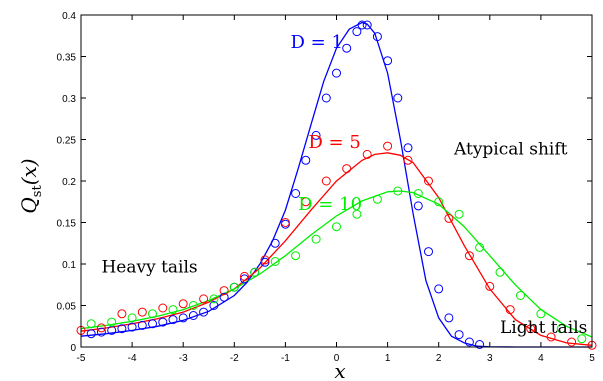 This screenshot has height=381, width=603. What do you see at coordinates (67, 224) in the screenshot?
I see `y-tick-label: 0.15` at bounding box center [67, 224].